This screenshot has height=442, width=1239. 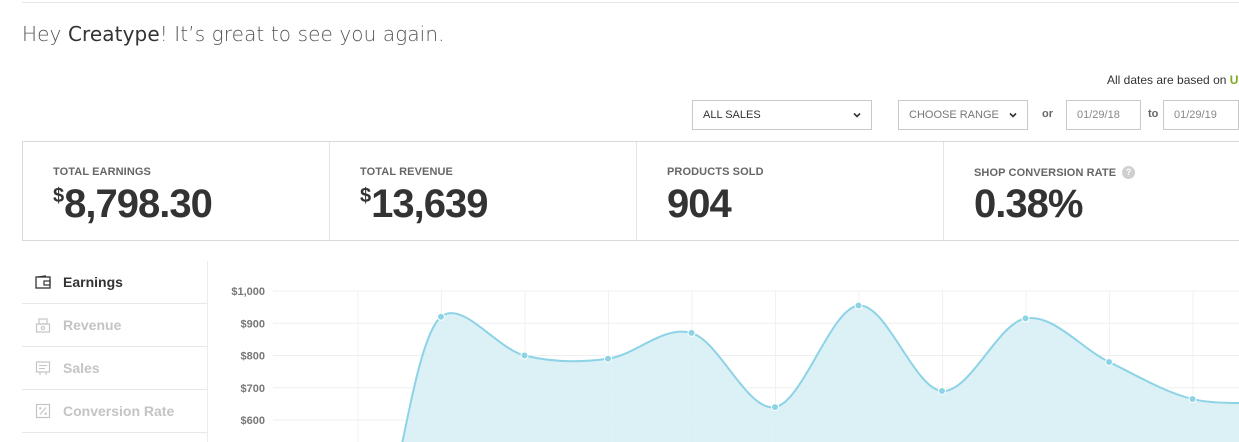 What do you see at coordinates (1047, 114) in the screenshot?
I see `or-label: or` at bounding box center [1047, 114].